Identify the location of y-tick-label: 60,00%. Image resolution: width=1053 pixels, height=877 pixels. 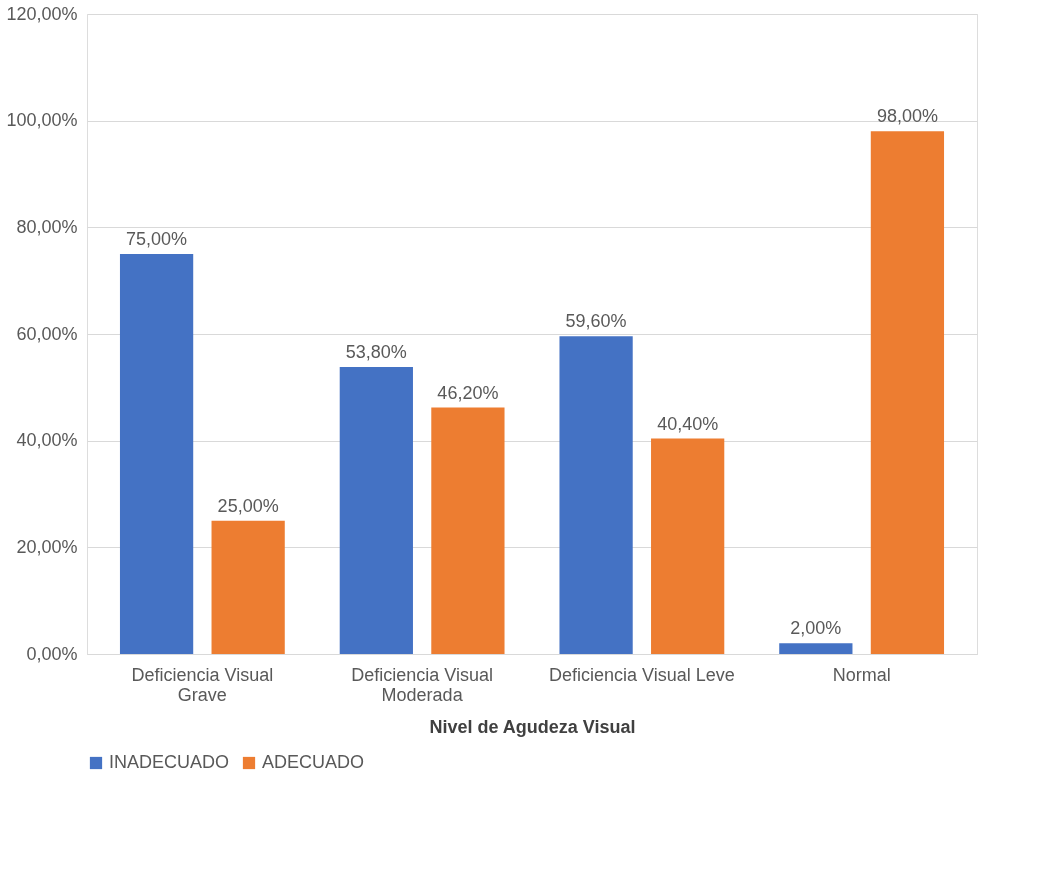
(47, 333).